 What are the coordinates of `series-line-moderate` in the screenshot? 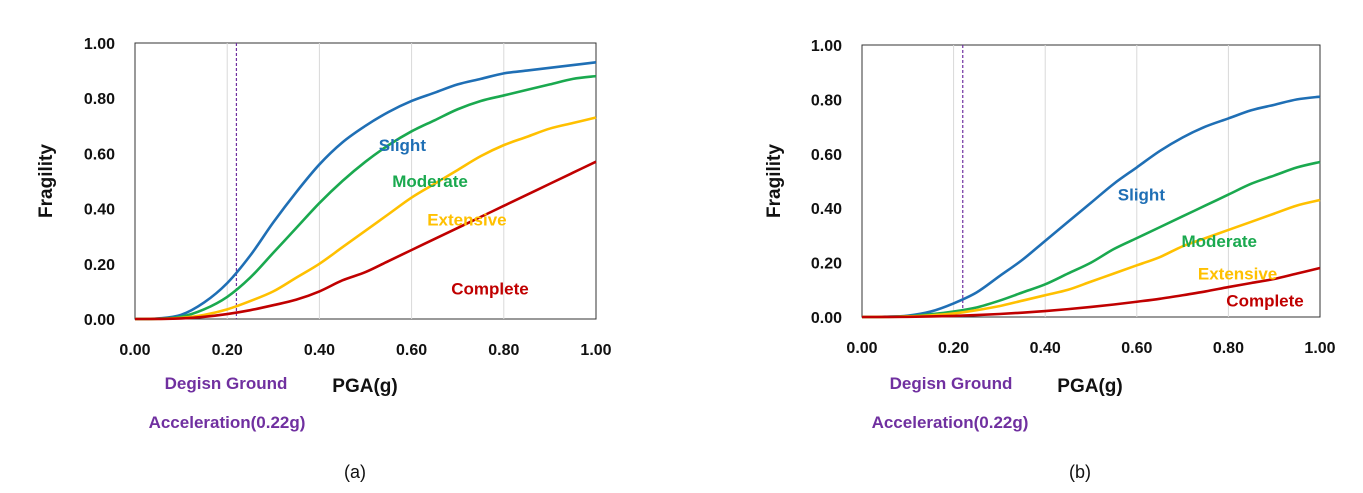 It's located at (1091, 239).